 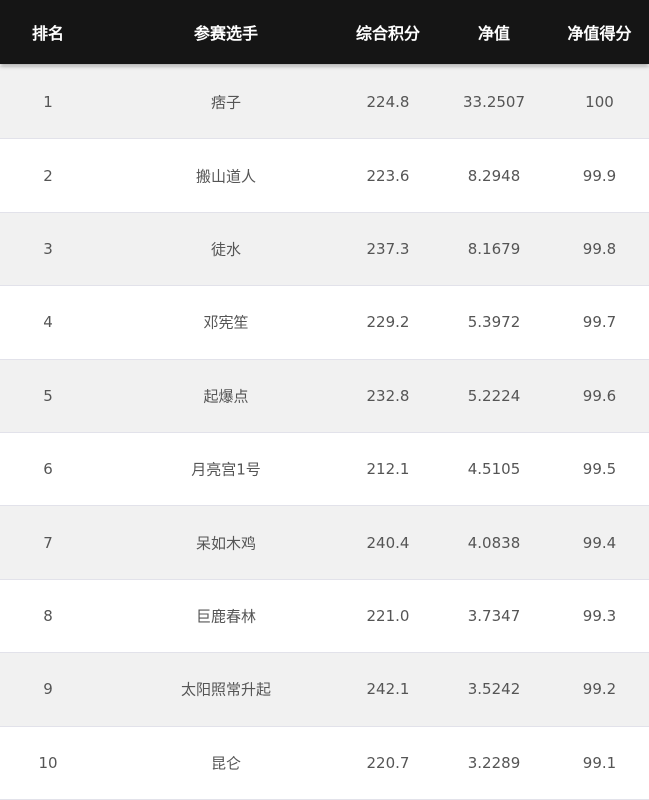 What do you see at coordinates (494, 469) in the screenshot?
I see `cell-net-value: 4.5105` at bounding box center [494, 469].